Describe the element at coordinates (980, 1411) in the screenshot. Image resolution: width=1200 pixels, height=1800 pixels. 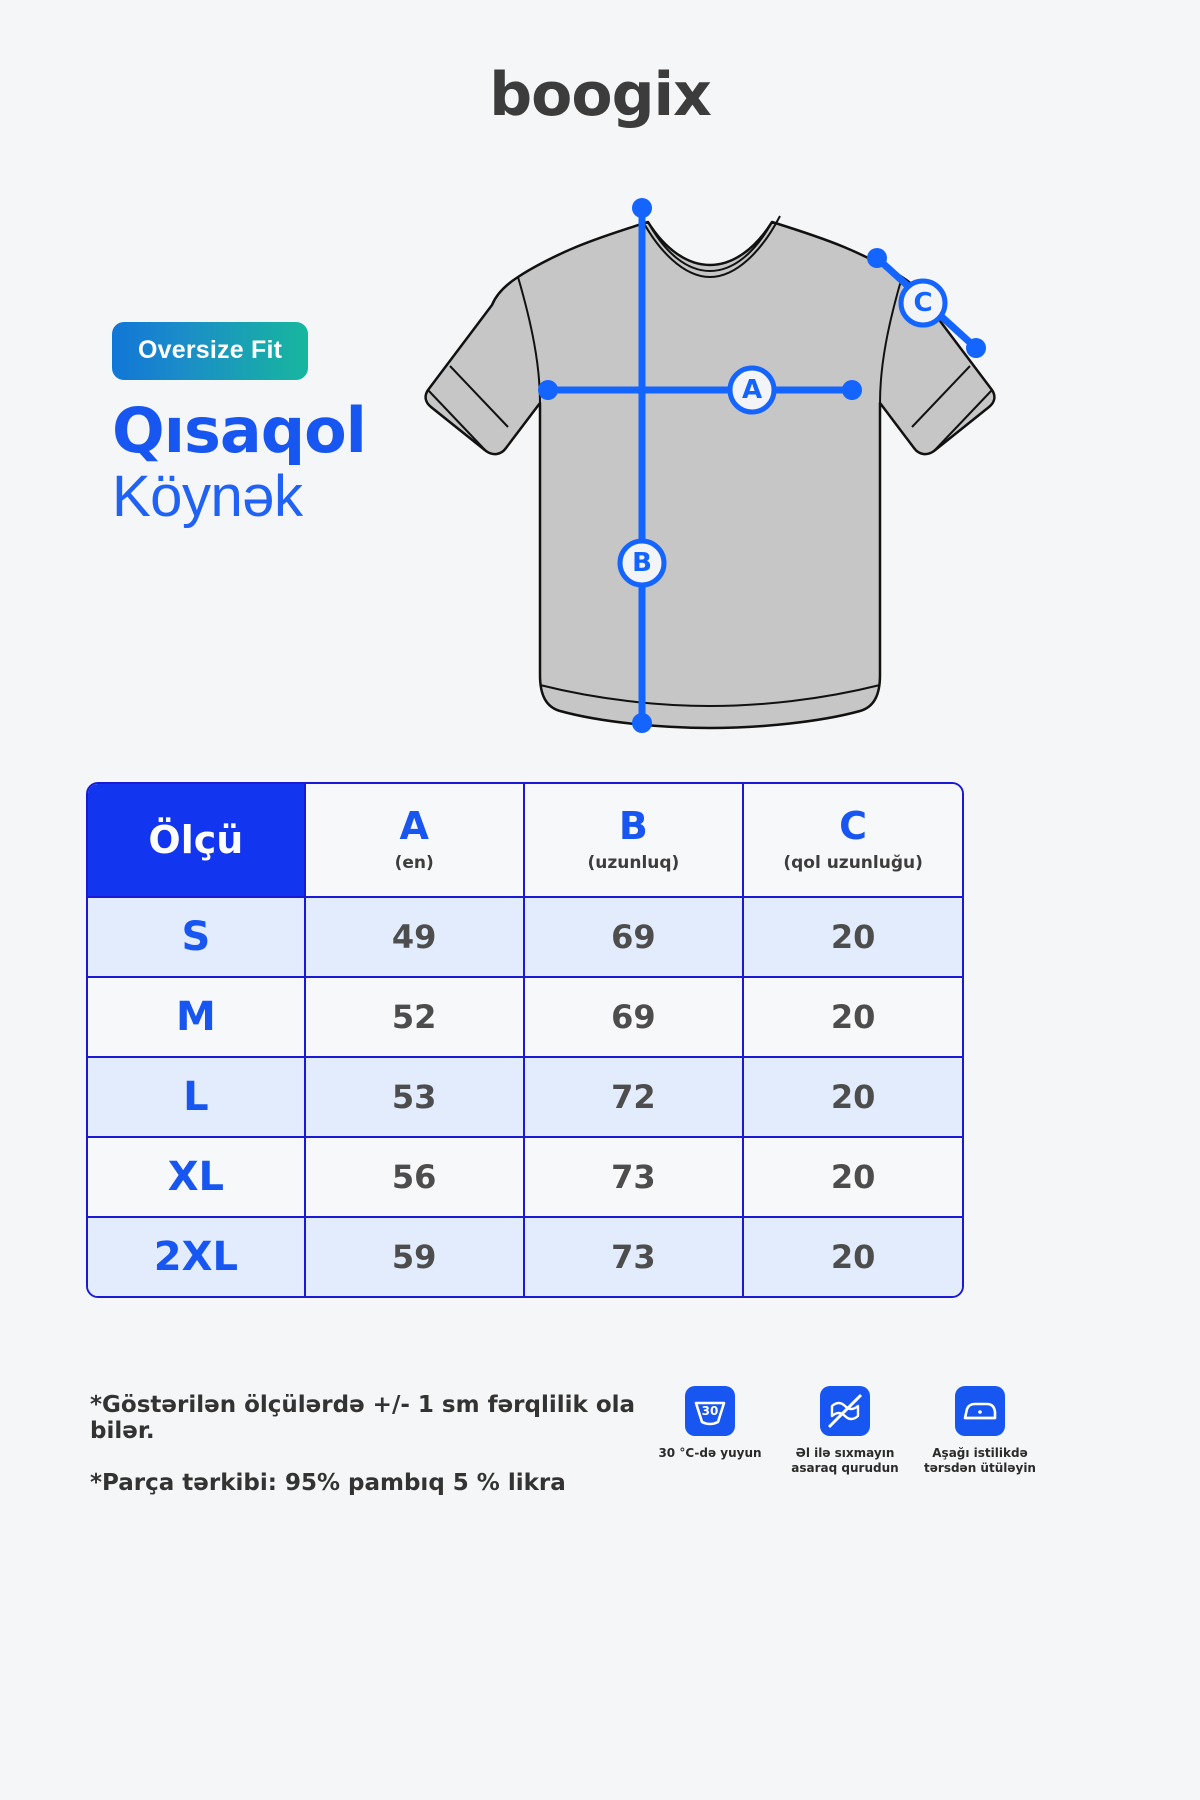
I see `iron-low-icon` at that location.